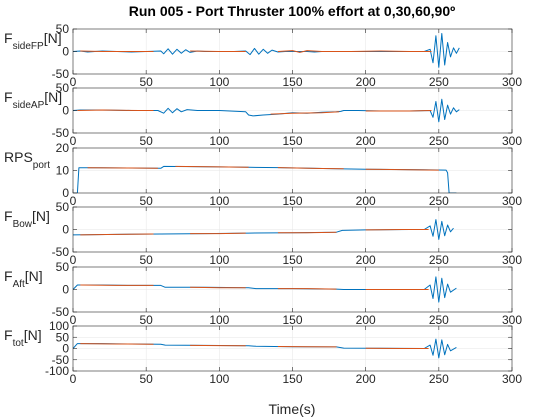 The width and height of the screenshot is (560, 420). Describe the element at coordinates (266, 50) in the screenshot. I see `blue-series-line` at that location.